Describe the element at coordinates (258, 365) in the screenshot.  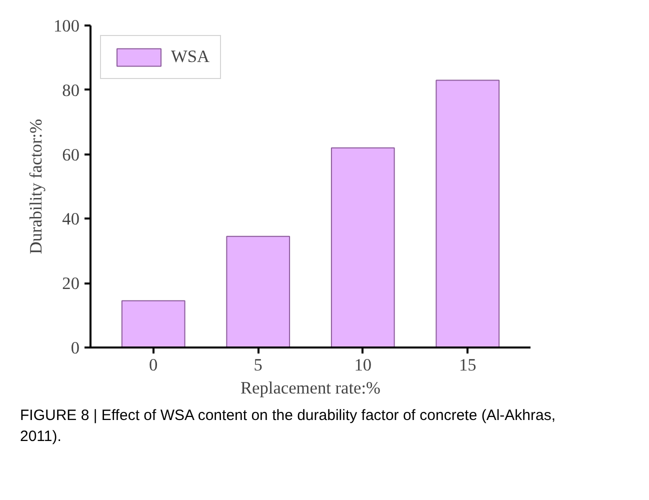
I see `x-tick-label: 5` at that location.